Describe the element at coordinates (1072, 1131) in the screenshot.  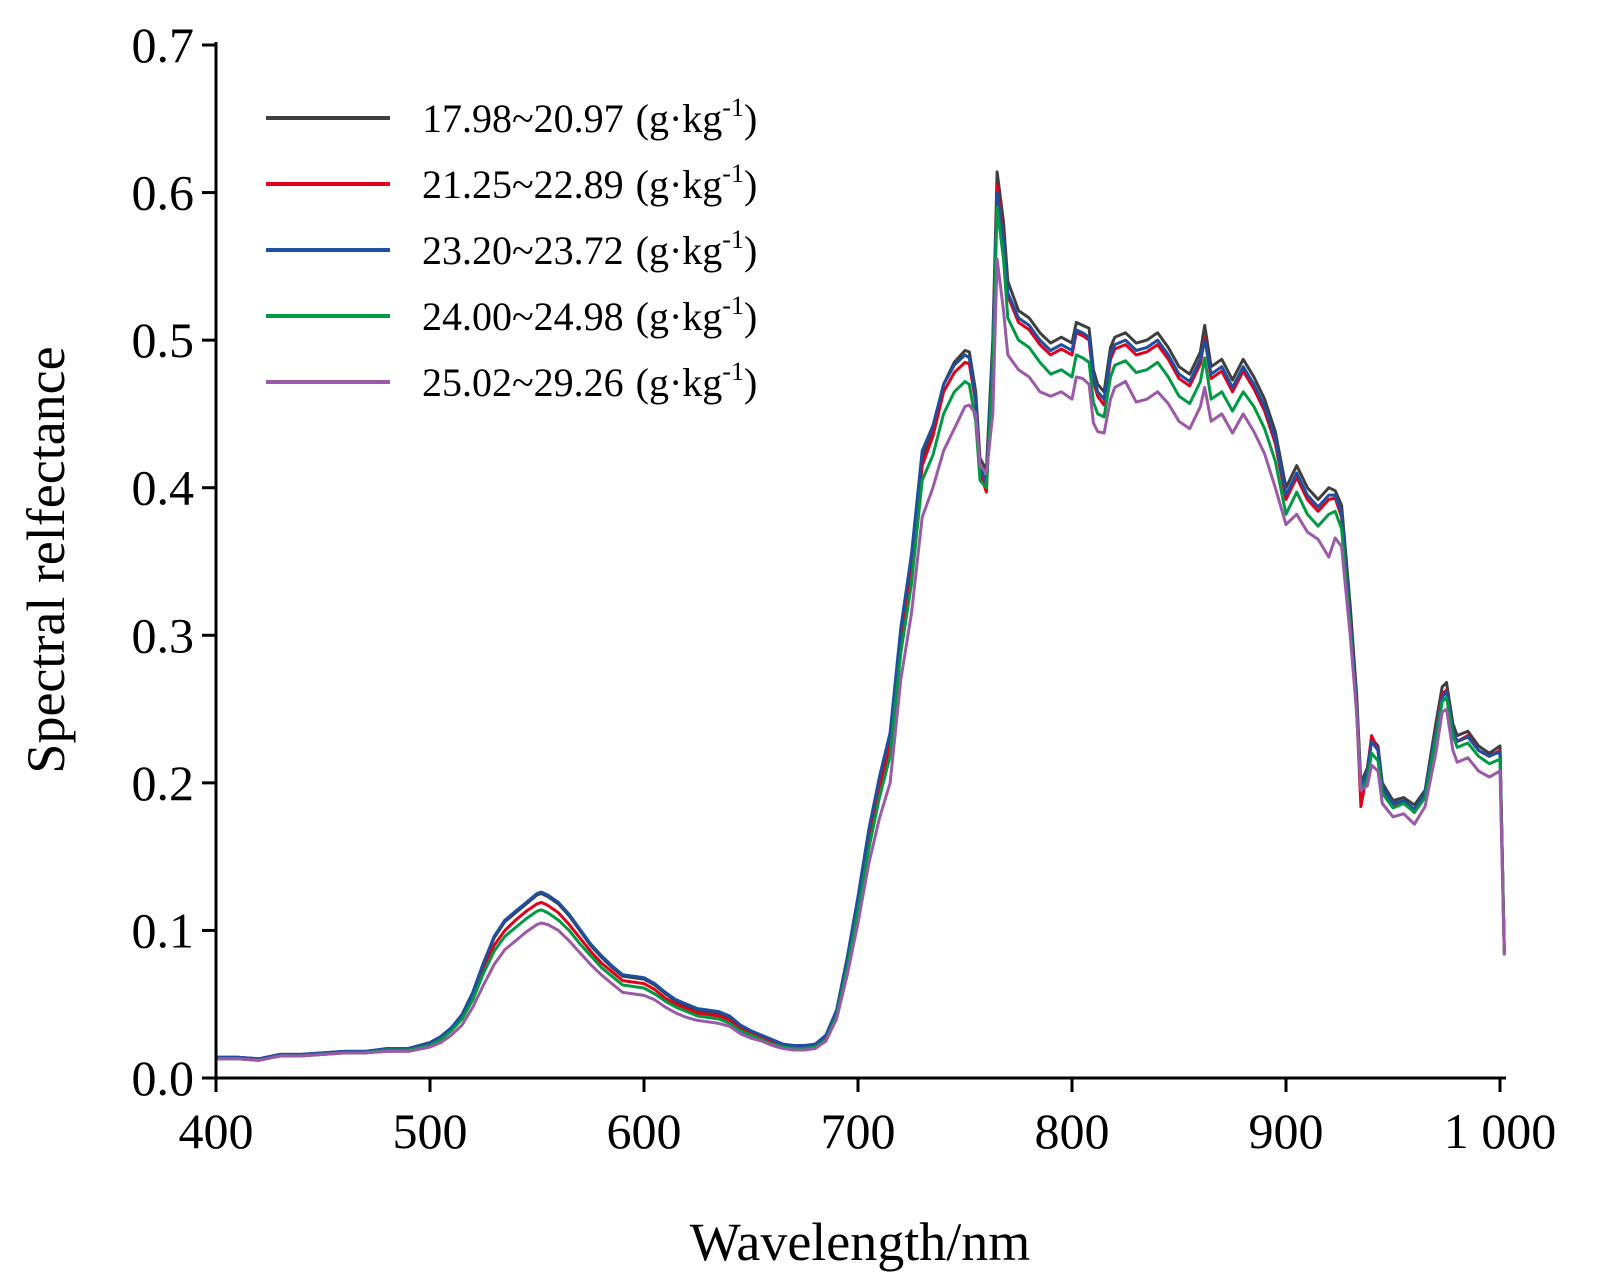
I see `x-tick-label: 800` at that location.